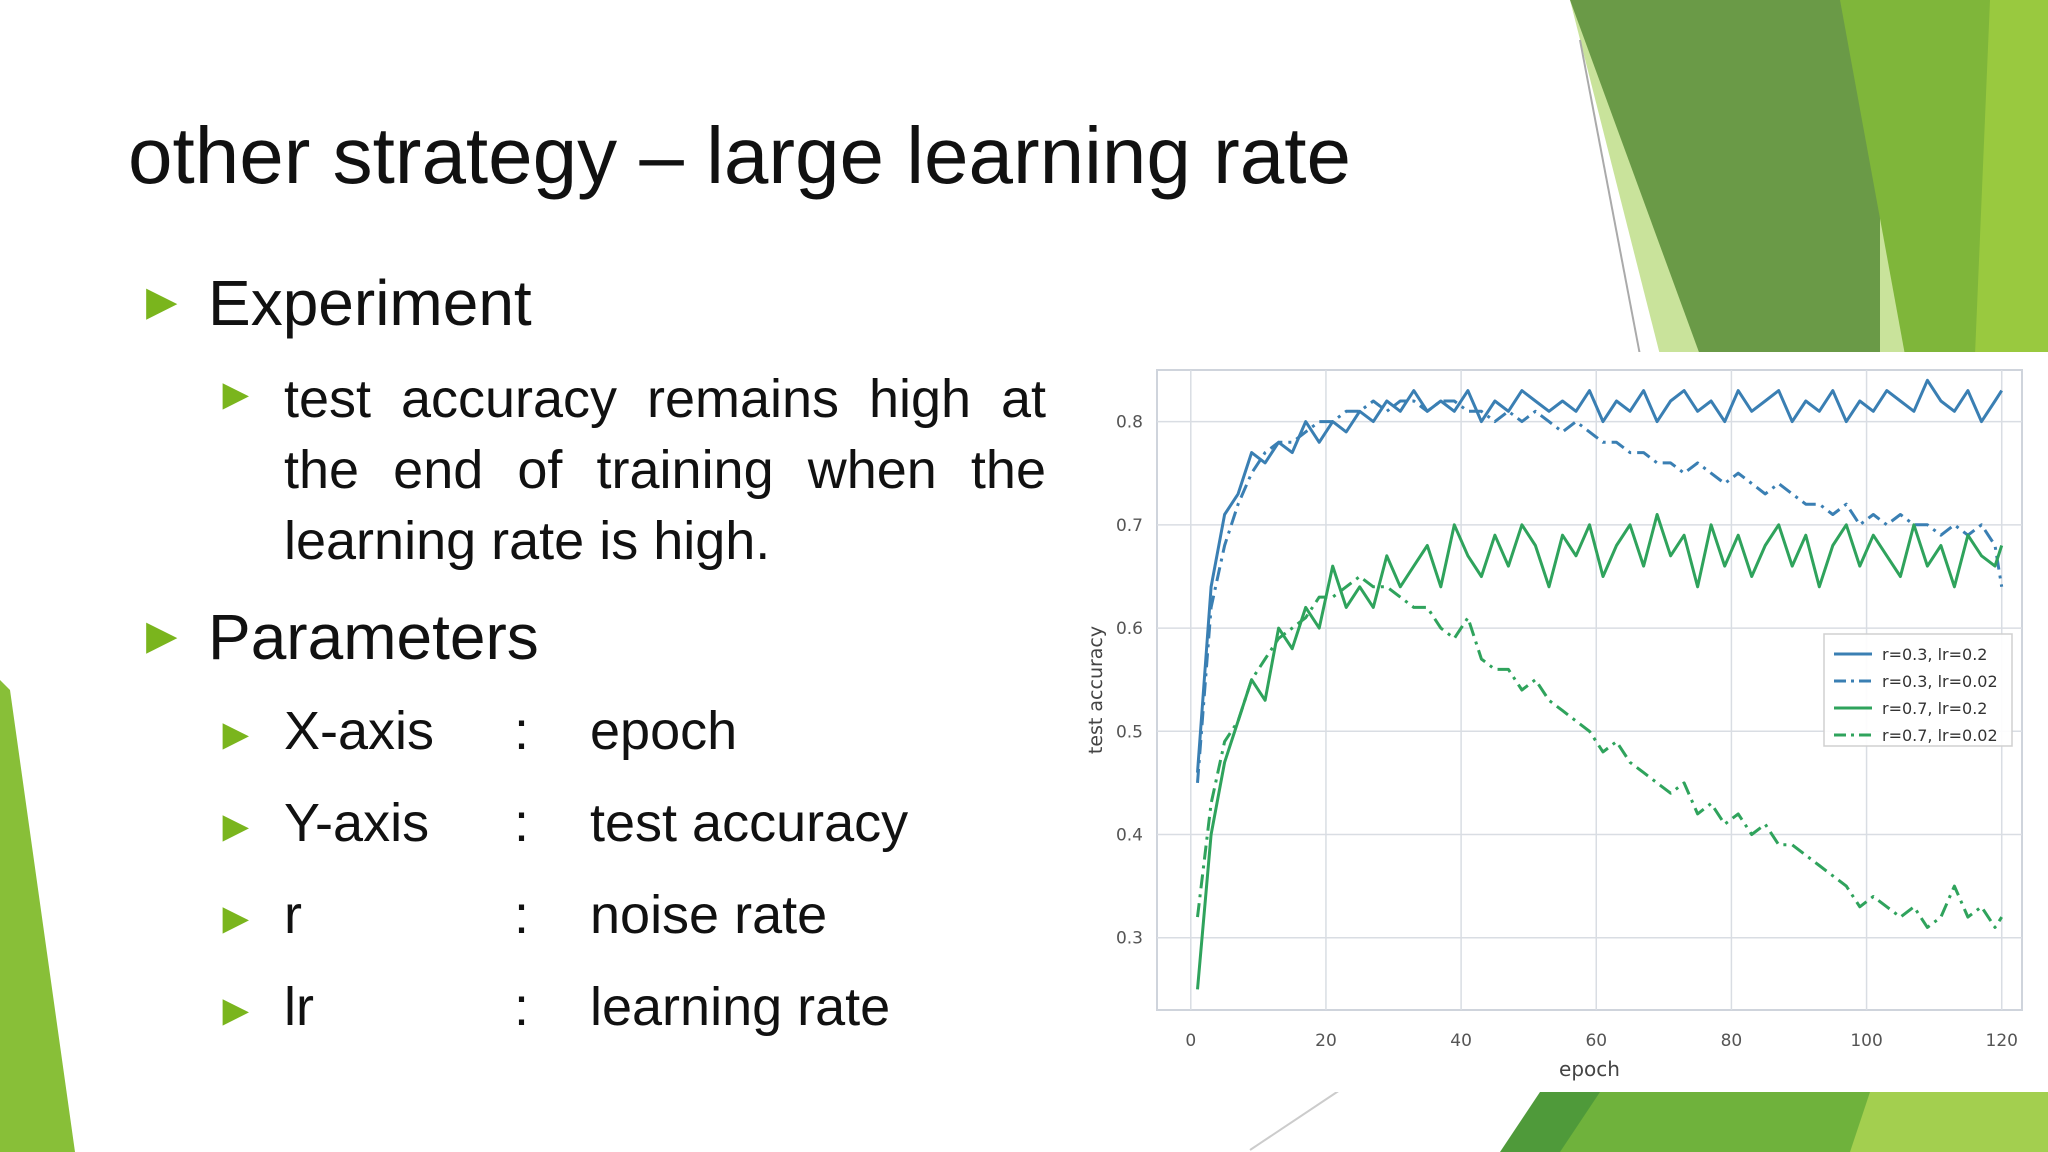  I want to click on legend-box, so click(1918, 690).